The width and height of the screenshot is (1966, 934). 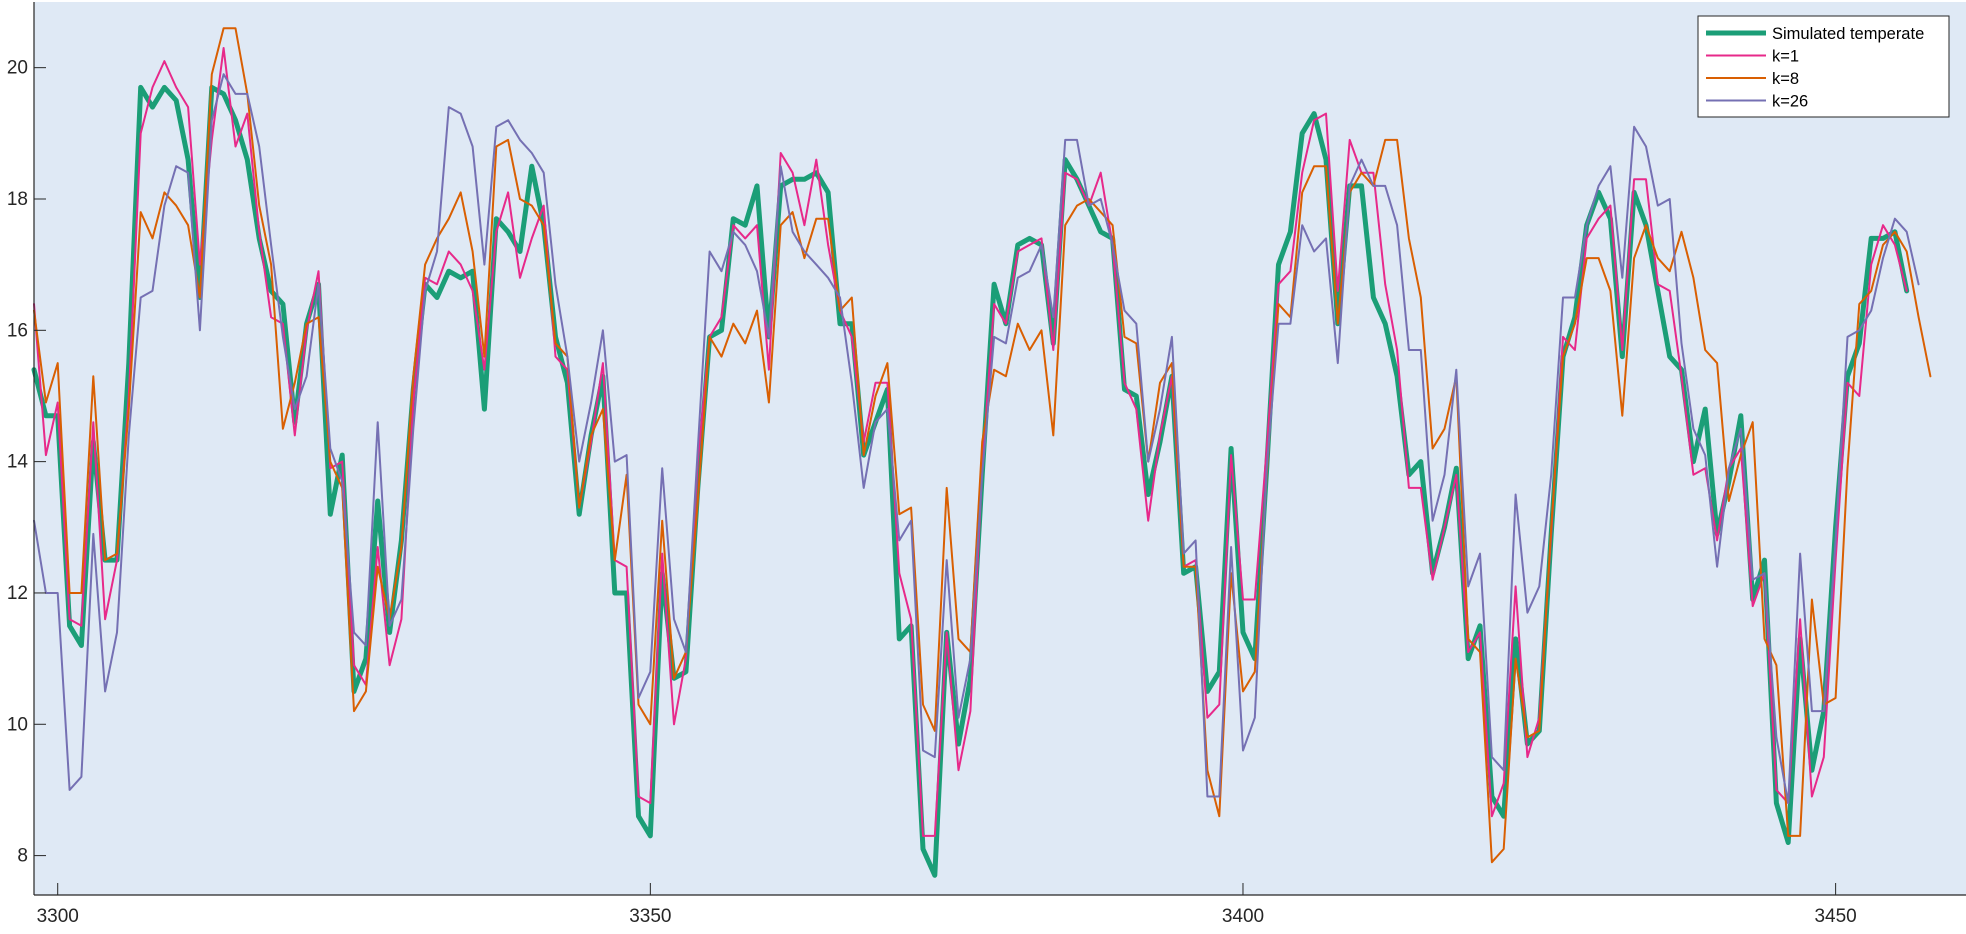 What do you see at coordinates (17, 593) in the screenshot?
I see `y-tick-label: 12` at bounding box center [17, 593].